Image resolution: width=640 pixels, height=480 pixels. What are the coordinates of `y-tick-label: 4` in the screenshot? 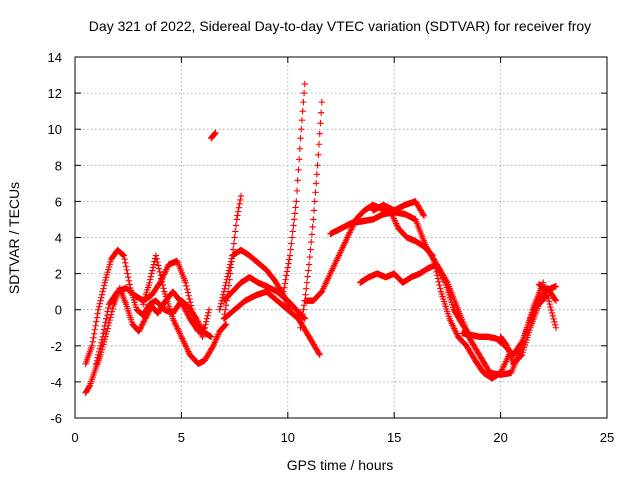 It's located at (58, 238).